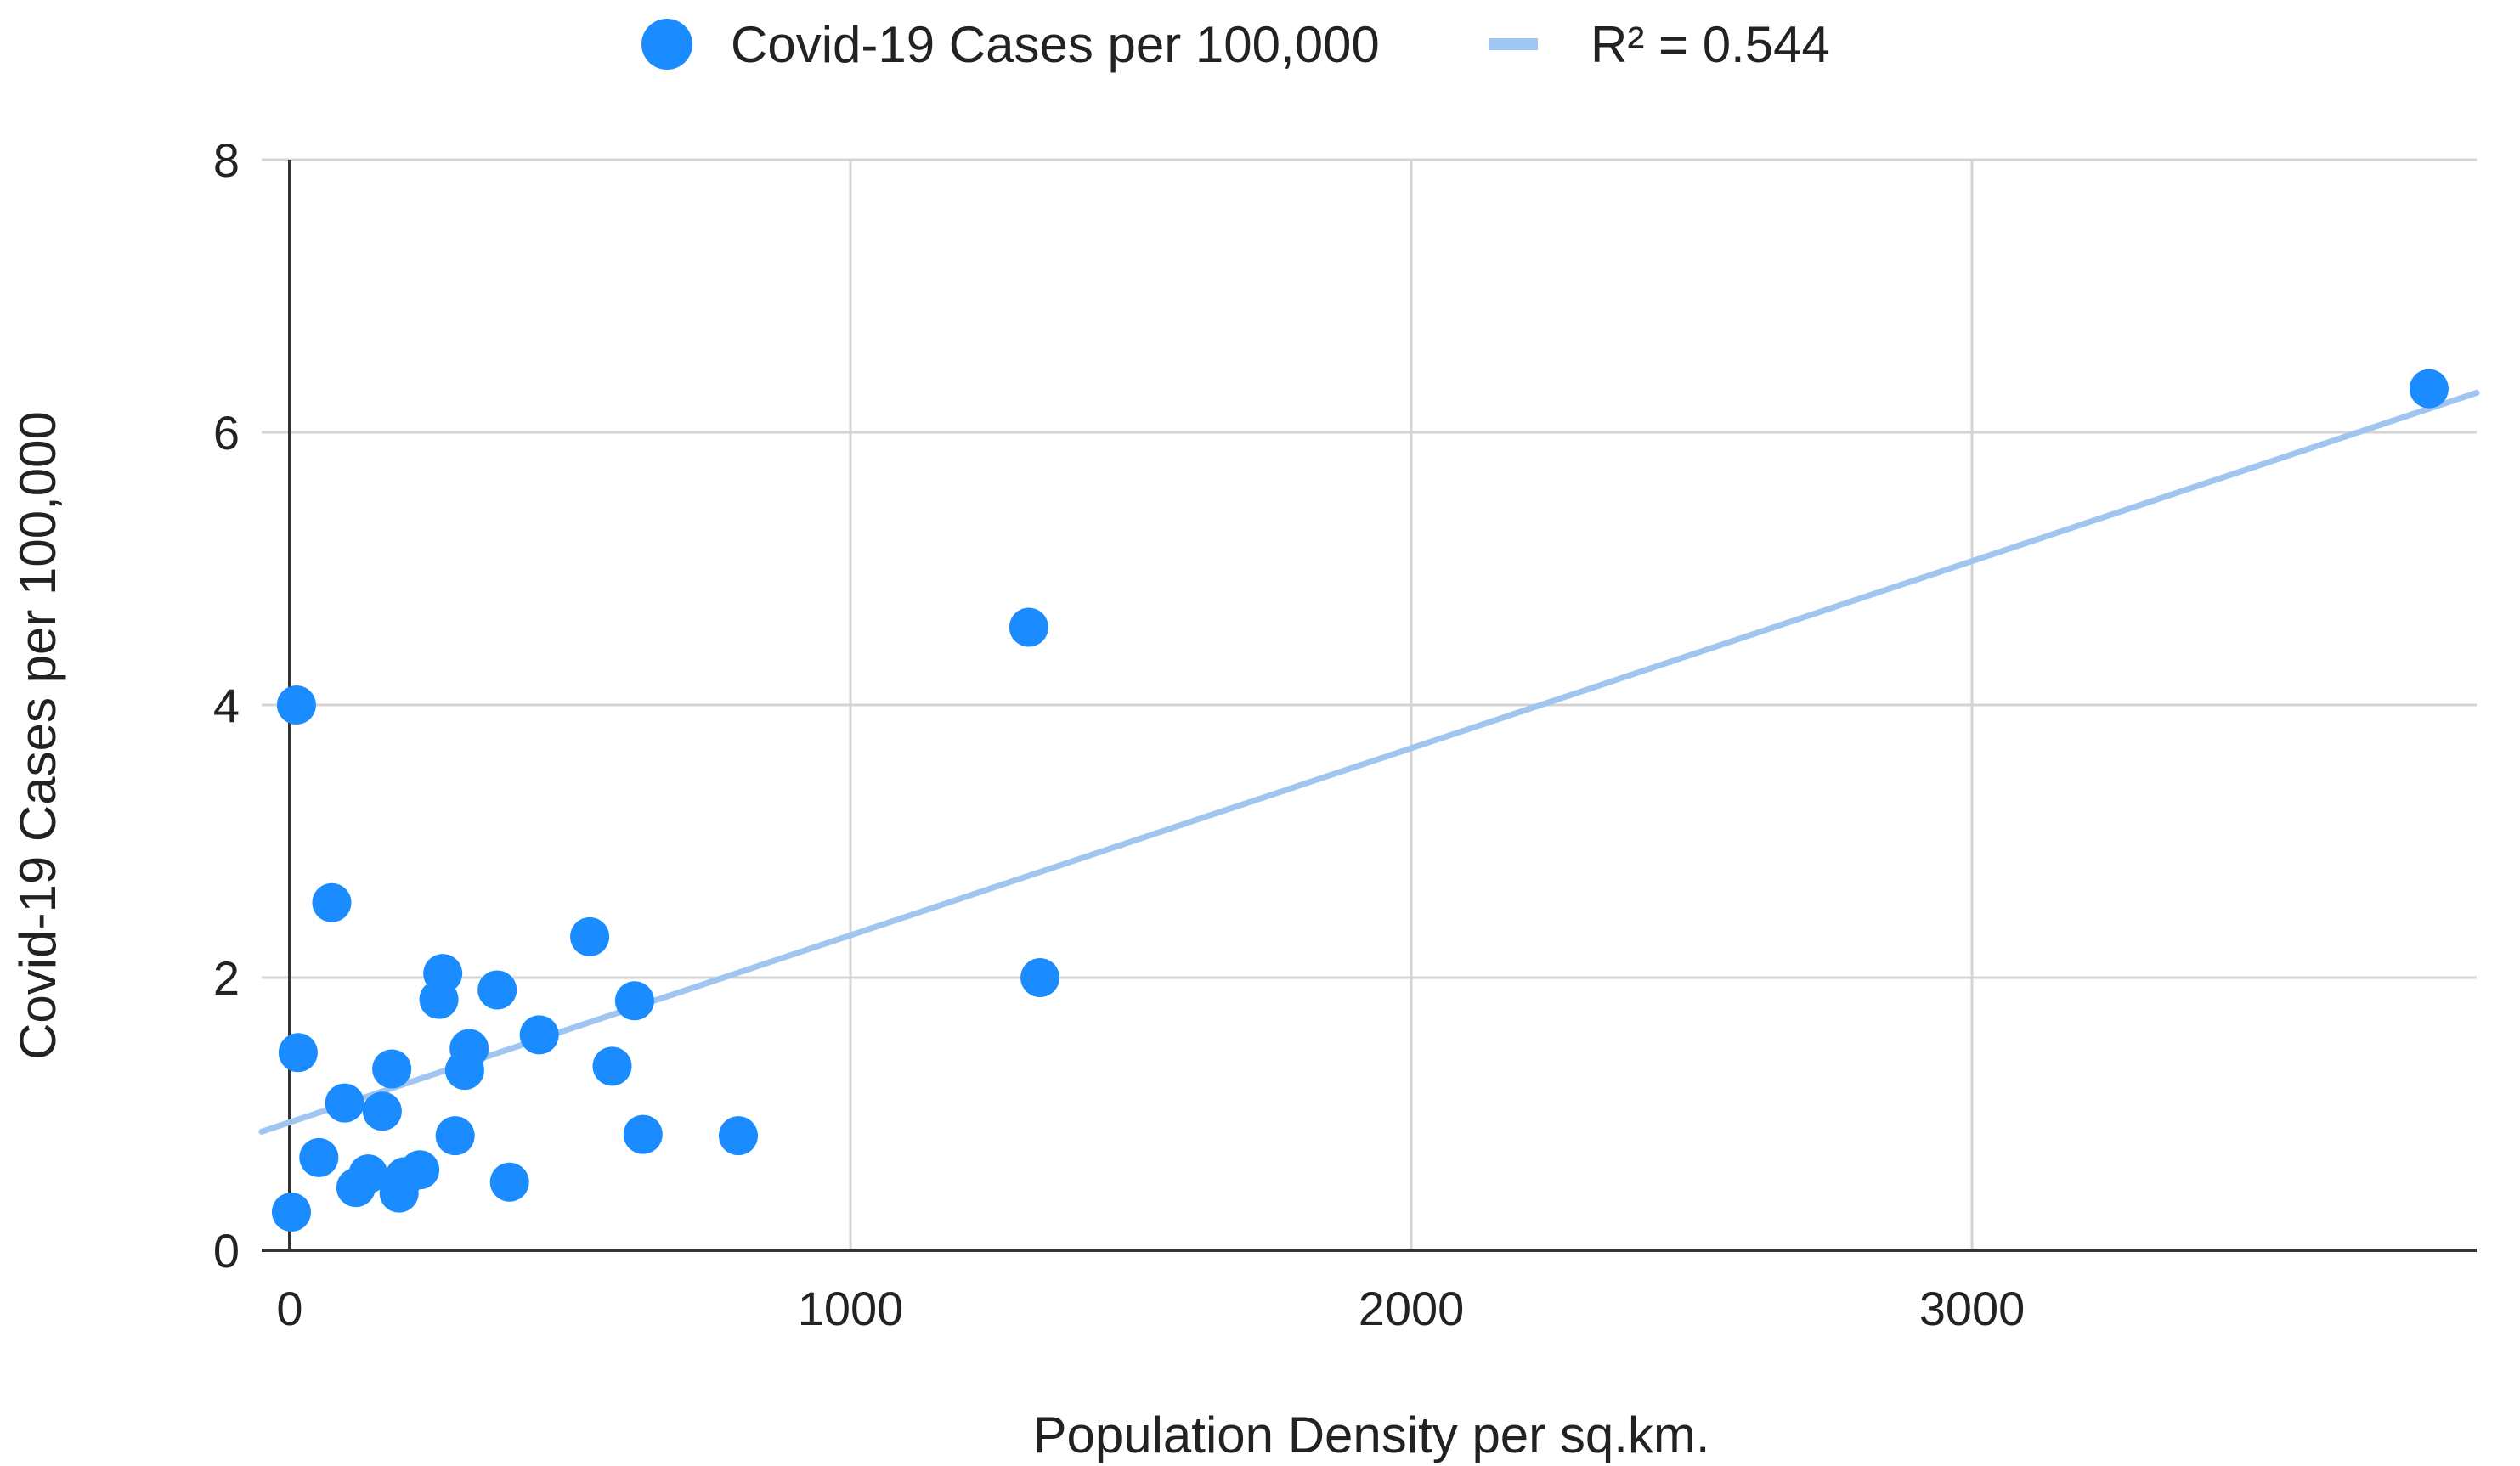  I want to click on y-tick-label: 0, so click(226, 1250).